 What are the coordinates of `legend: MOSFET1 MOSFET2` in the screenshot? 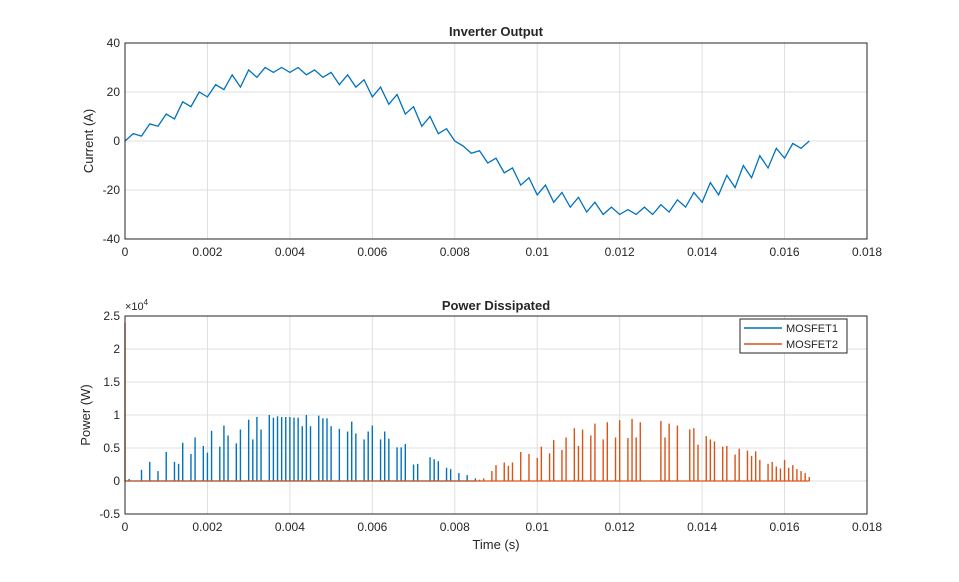 It's located at (793, 336).